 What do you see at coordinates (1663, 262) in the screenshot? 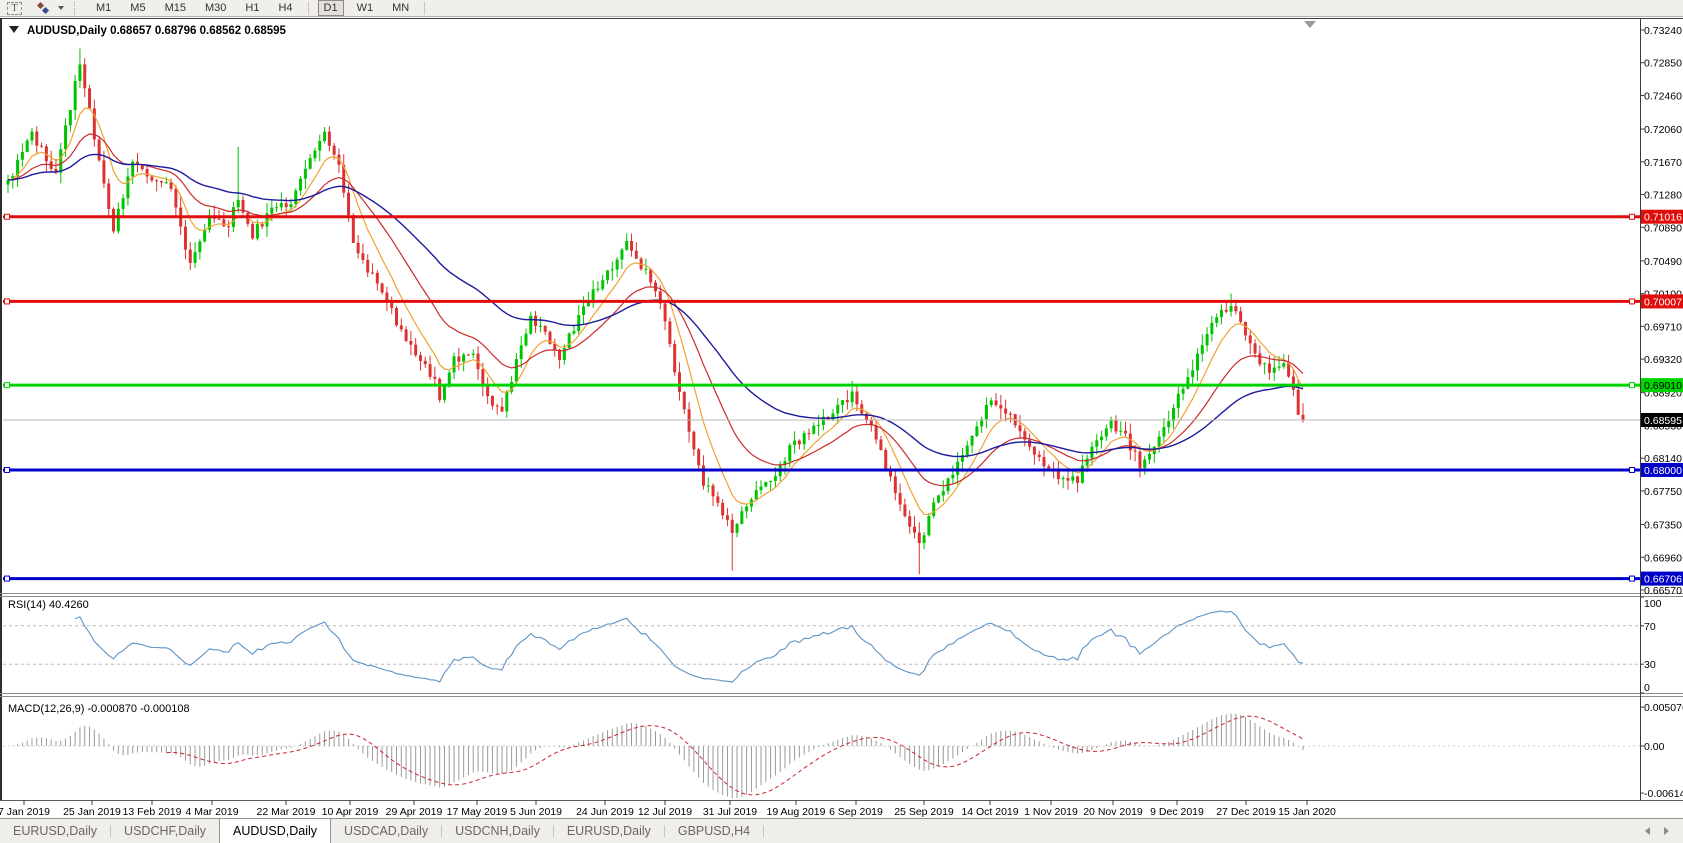
I see `price-tick-label: 0.70490` at bounding box center [1663, 262].